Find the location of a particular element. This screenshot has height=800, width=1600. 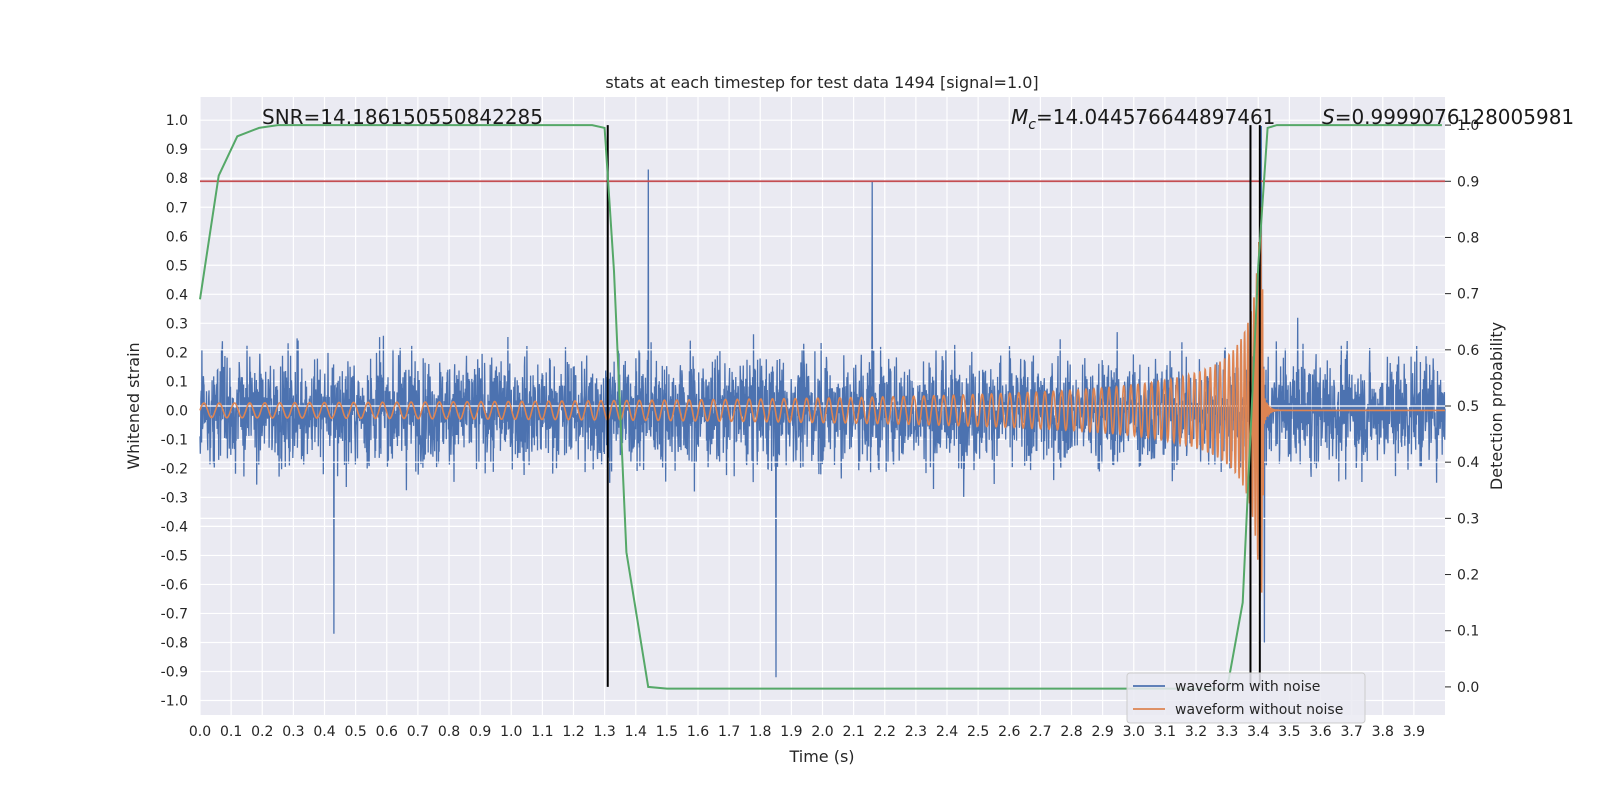

snr-annotation: SNR=14.186150550842285 is located at coordinates (402, 117).